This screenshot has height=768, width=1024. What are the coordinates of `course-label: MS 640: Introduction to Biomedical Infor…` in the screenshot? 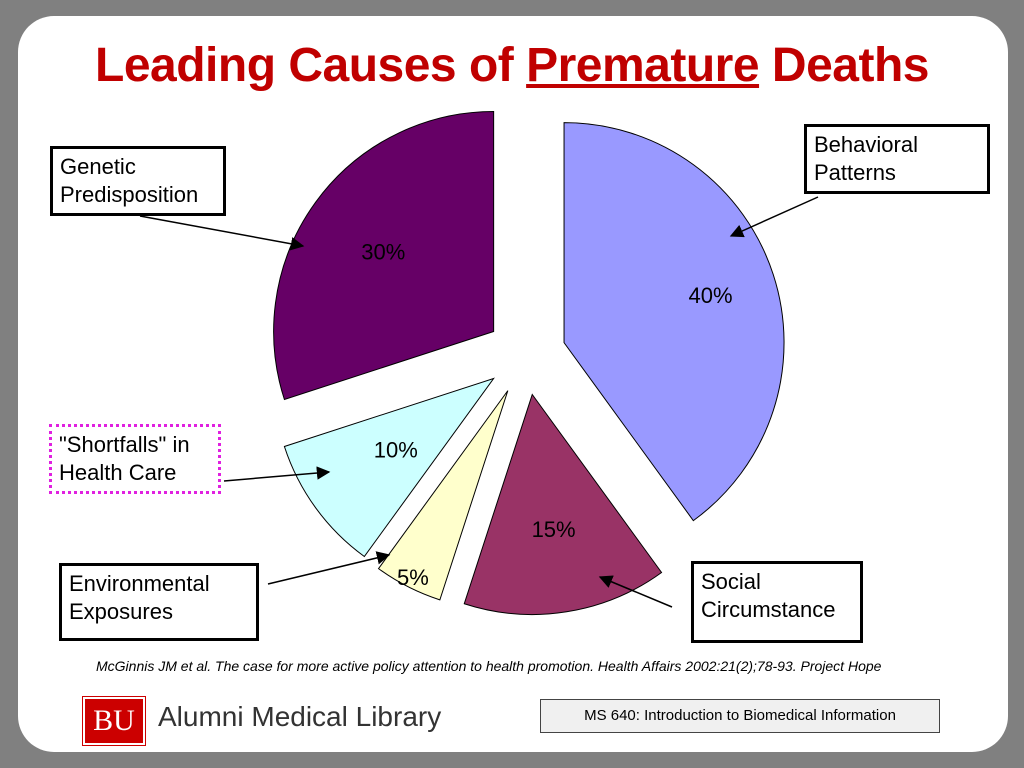 It's located at (740, 716).